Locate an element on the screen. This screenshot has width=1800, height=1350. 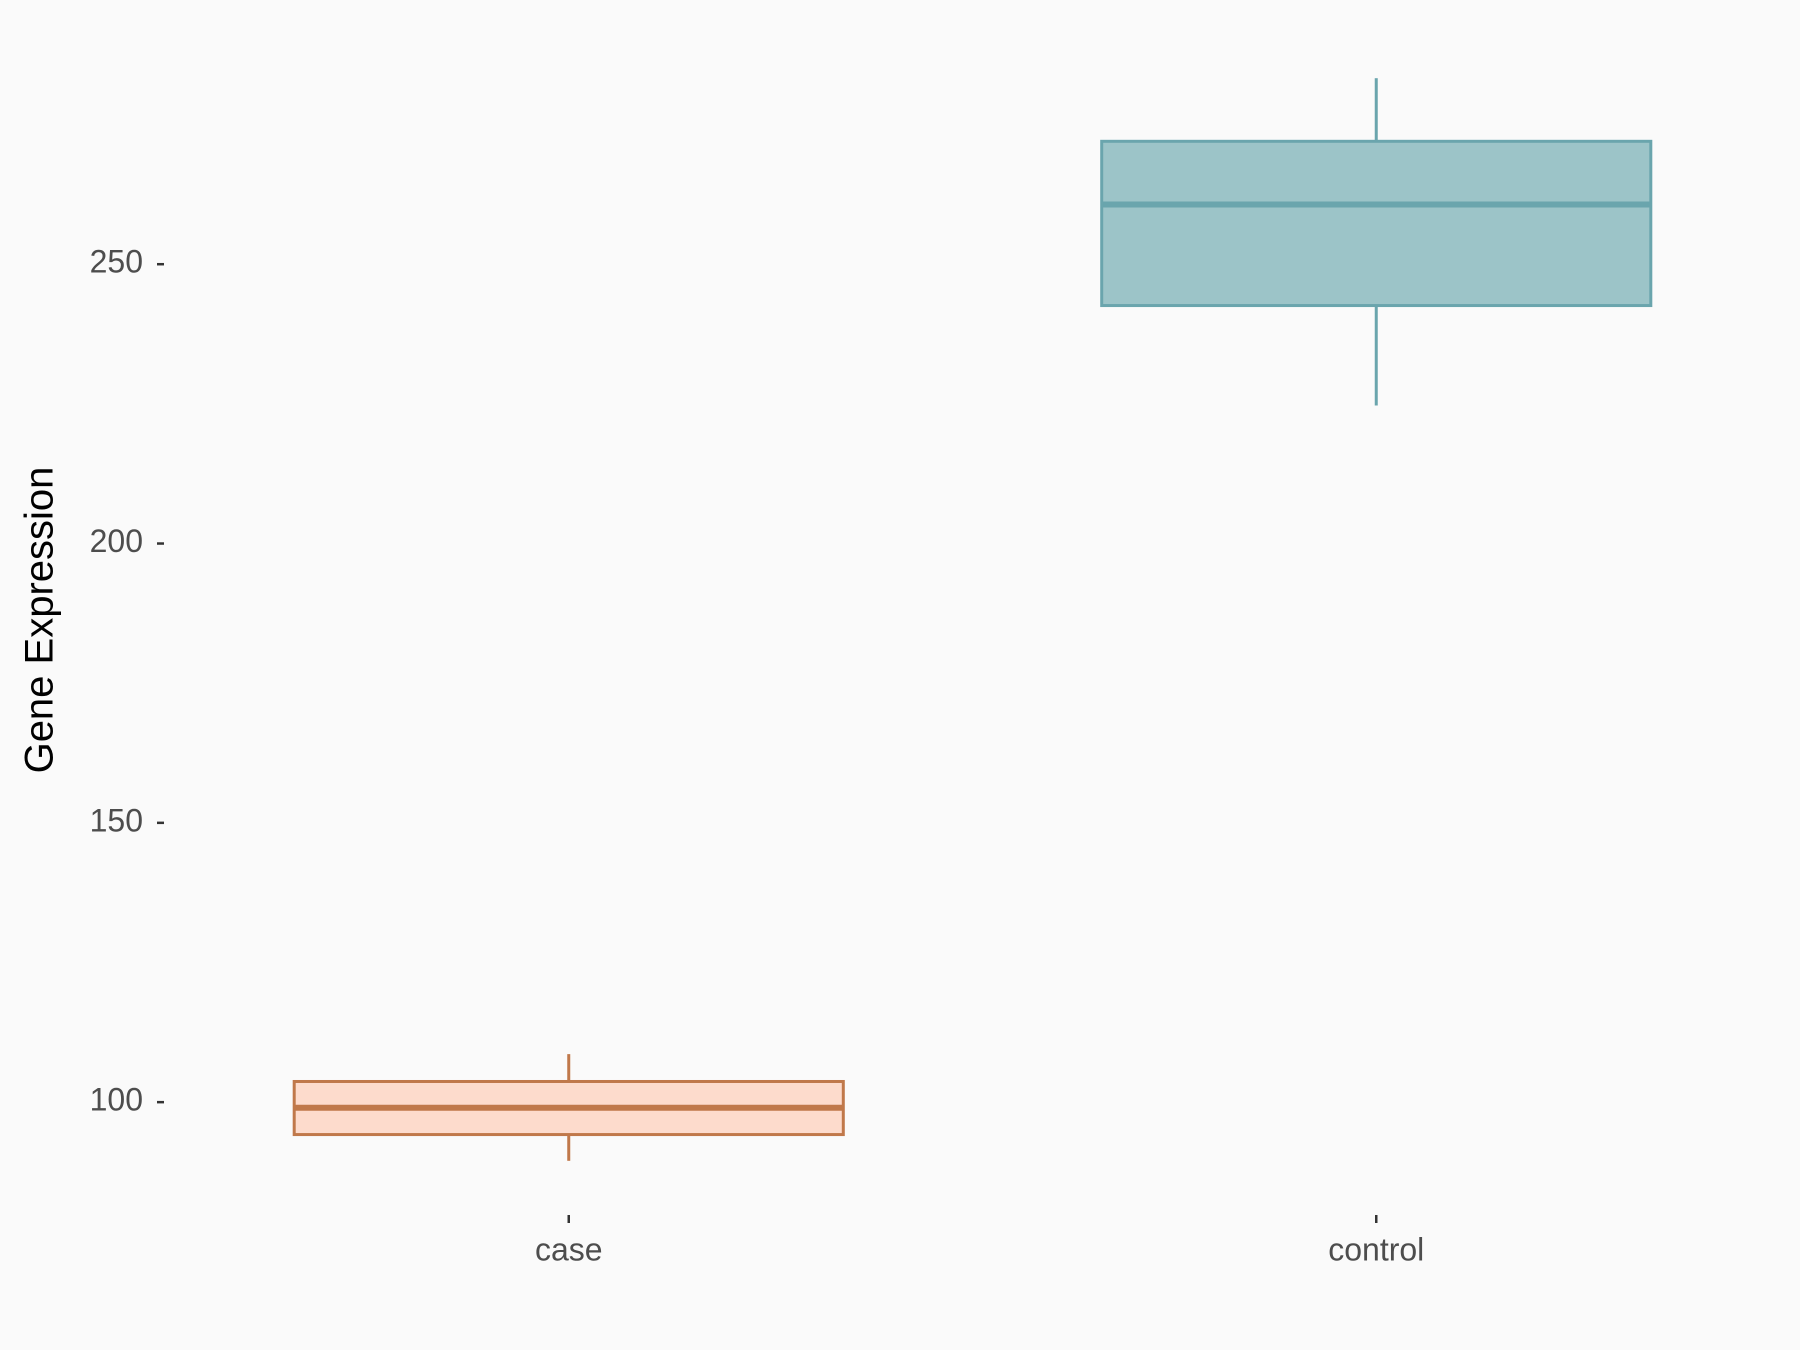
y-tick-label: 200 is located at coordinates (116, 541).